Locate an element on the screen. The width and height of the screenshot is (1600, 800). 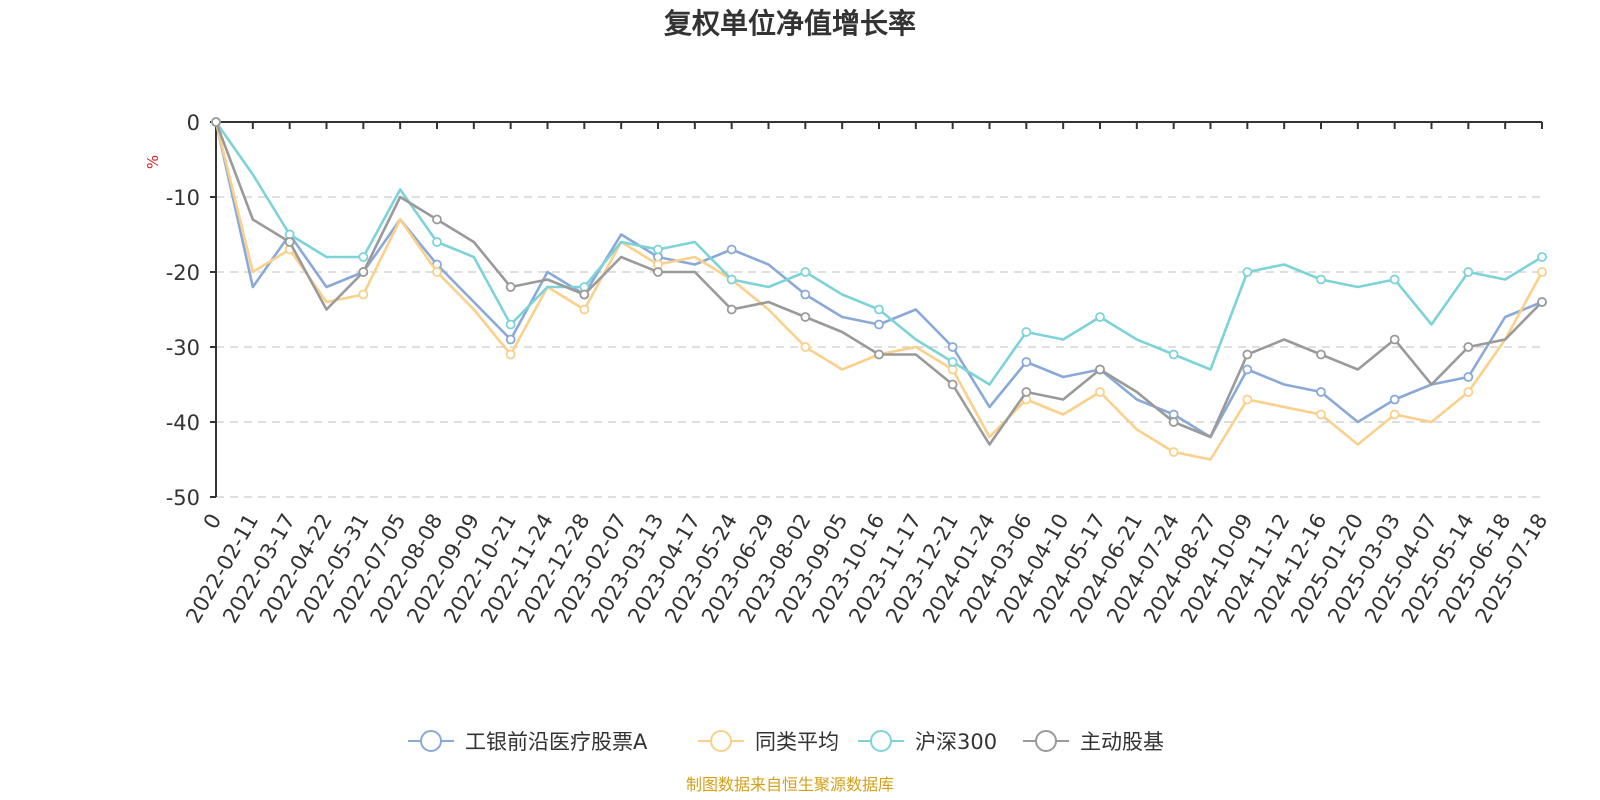
y-tick-label: -10 is located at coordinates (183, 198).